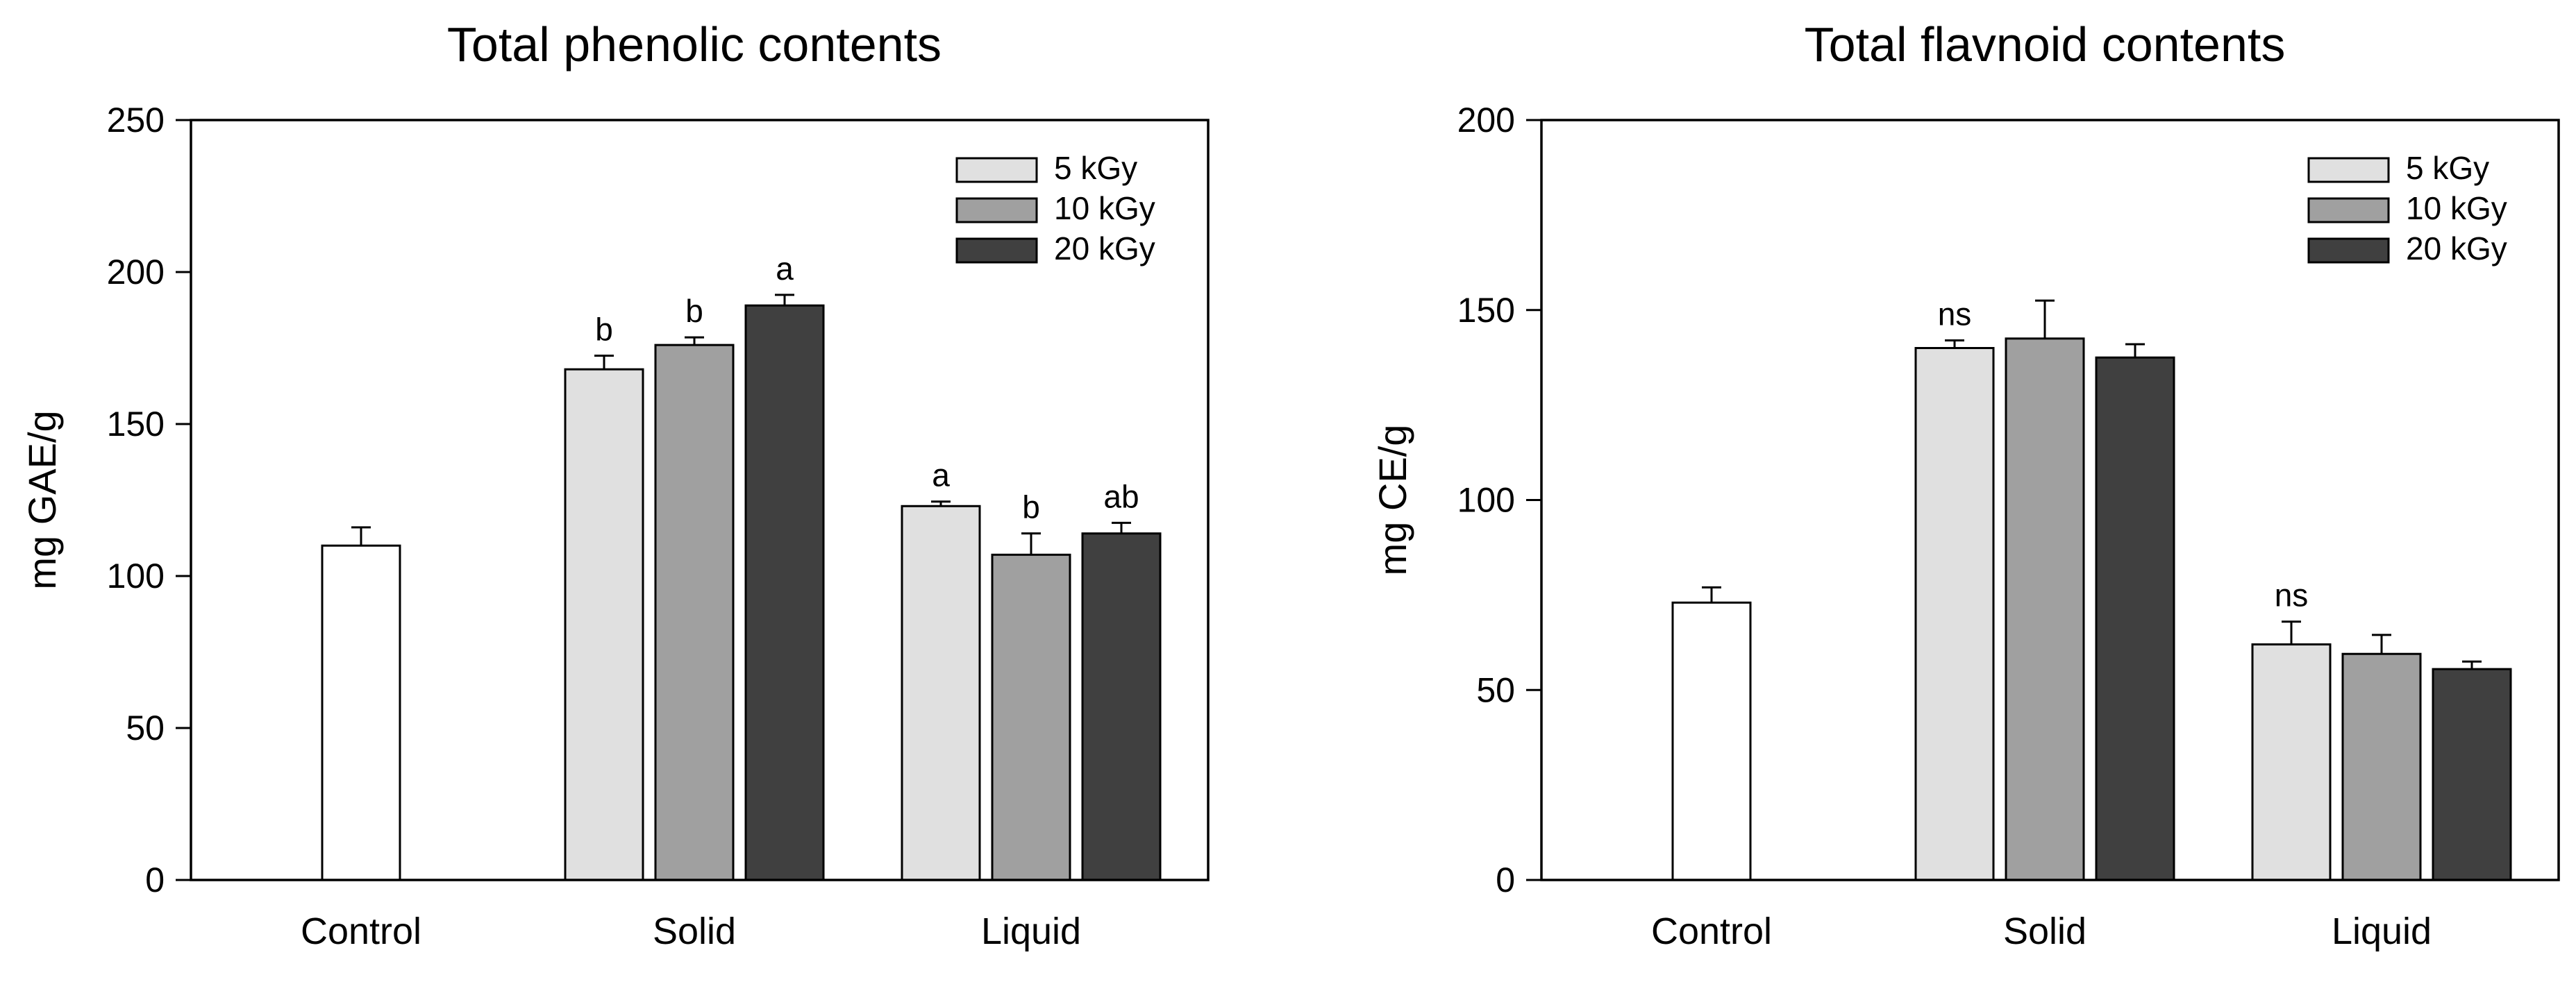 This screenshot has height=982, width=2576. Describe the element at coordinates (694, 44) in the screenshot. I see `chart-title: Total phenolic contents` at that location.